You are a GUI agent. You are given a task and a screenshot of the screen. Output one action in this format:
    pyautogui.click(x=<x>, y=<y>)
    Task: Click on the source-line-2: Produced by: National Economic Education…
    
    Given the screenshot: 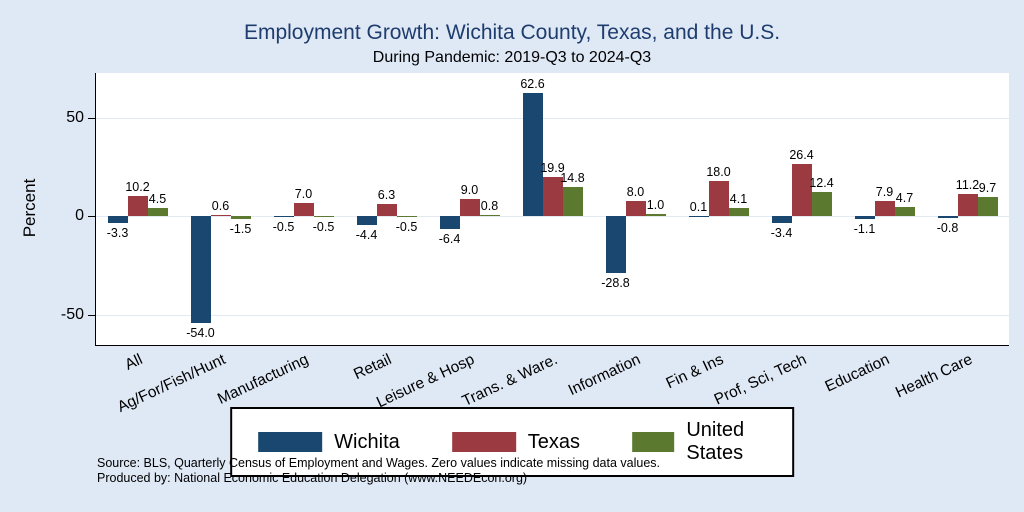 What is the action you would take?
    pyautogui.click(x=312, y=478)
    